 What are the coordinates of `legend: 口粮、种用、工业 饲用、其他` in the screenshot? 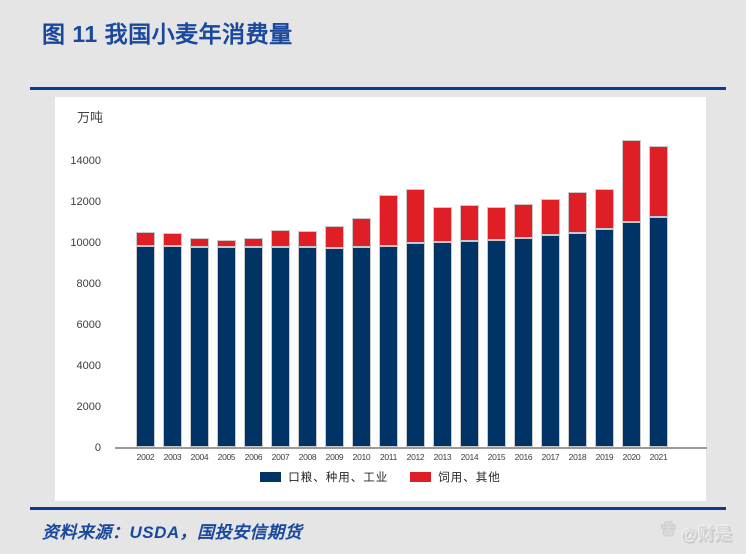 It's located at (380, 477).